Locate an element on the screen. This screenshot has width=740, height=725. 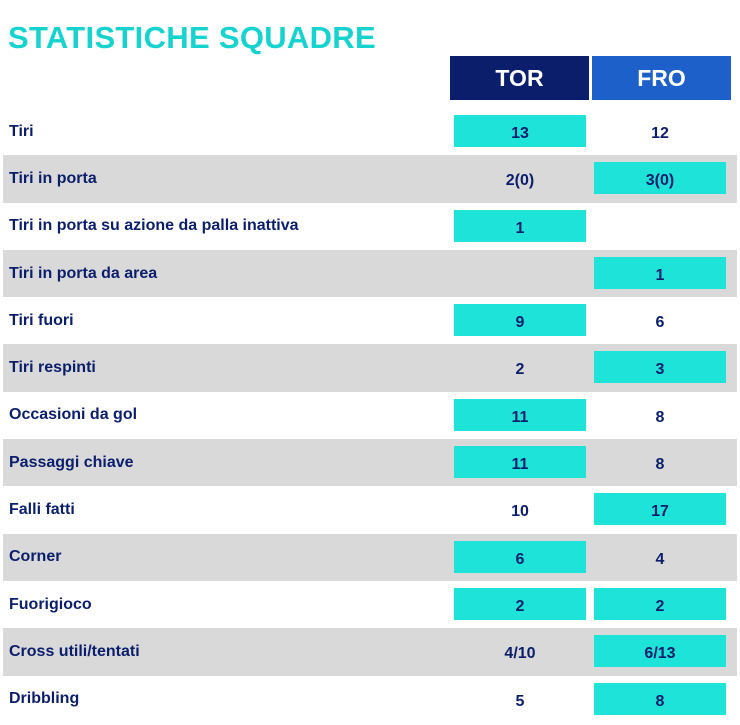
stat-label: Occasioni da gol is located at coordinates (73, 415).